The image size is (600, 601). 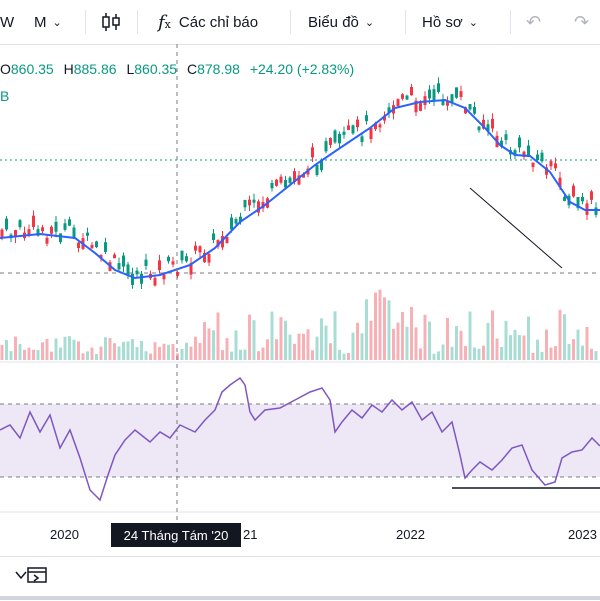 I want to click on low-value: 860.35, so click(x=156, y=69).